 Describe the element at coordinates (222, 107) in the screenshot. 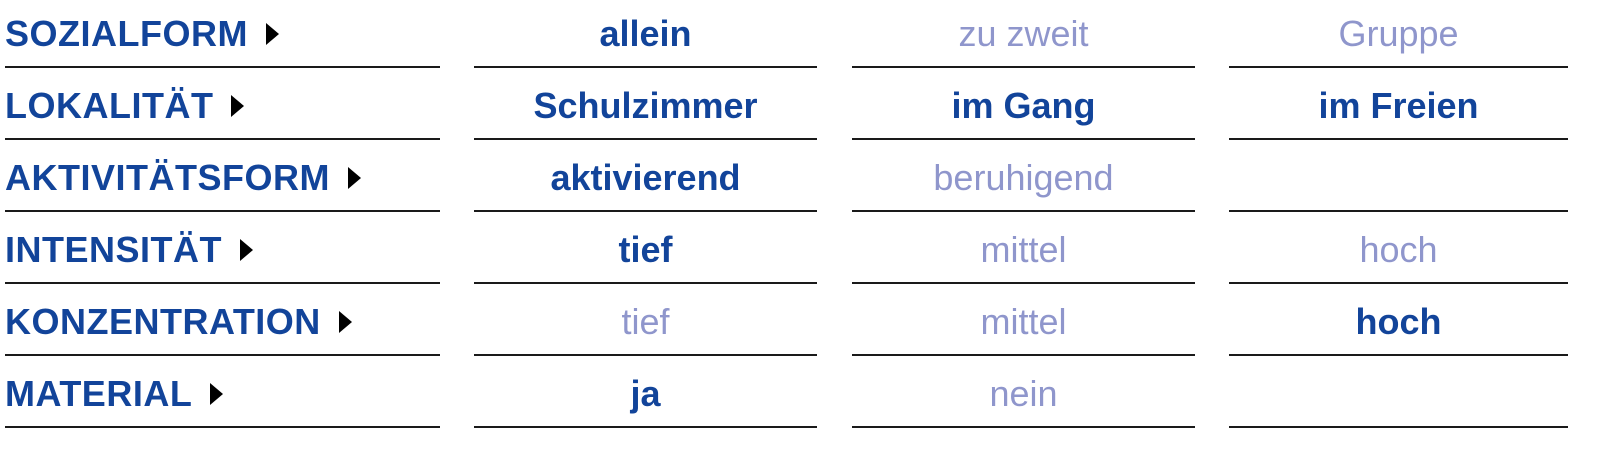

I see `row-label: LOKALITÄT` at that location.